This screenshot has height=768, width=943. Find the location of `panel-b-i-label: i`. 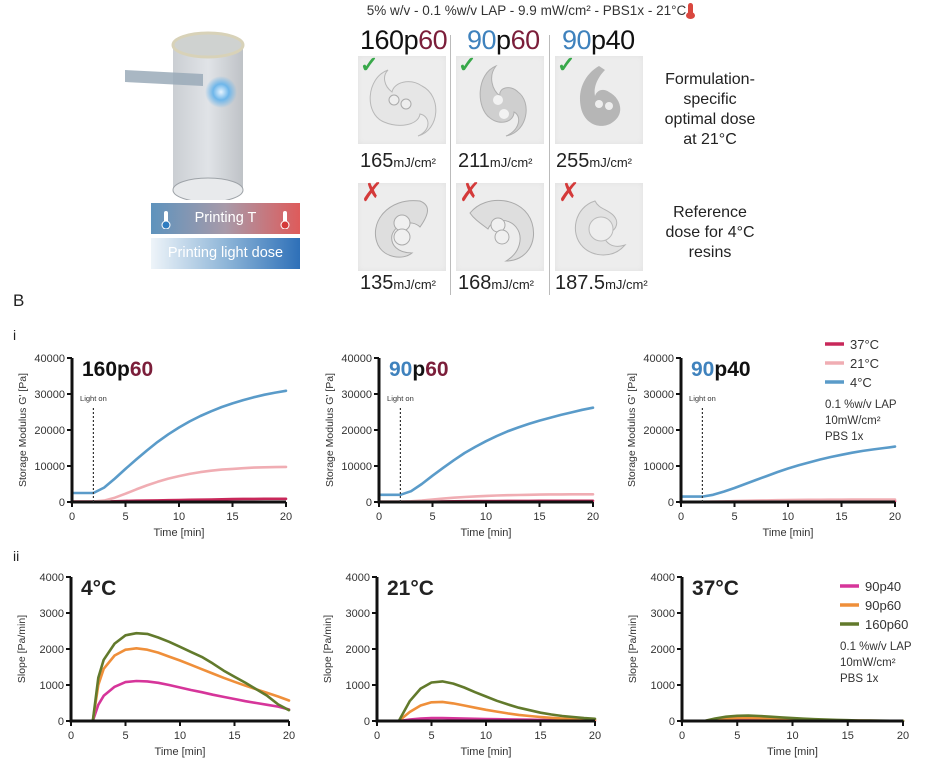

panel-b-i-label: i is located at coordinates (15, 335).